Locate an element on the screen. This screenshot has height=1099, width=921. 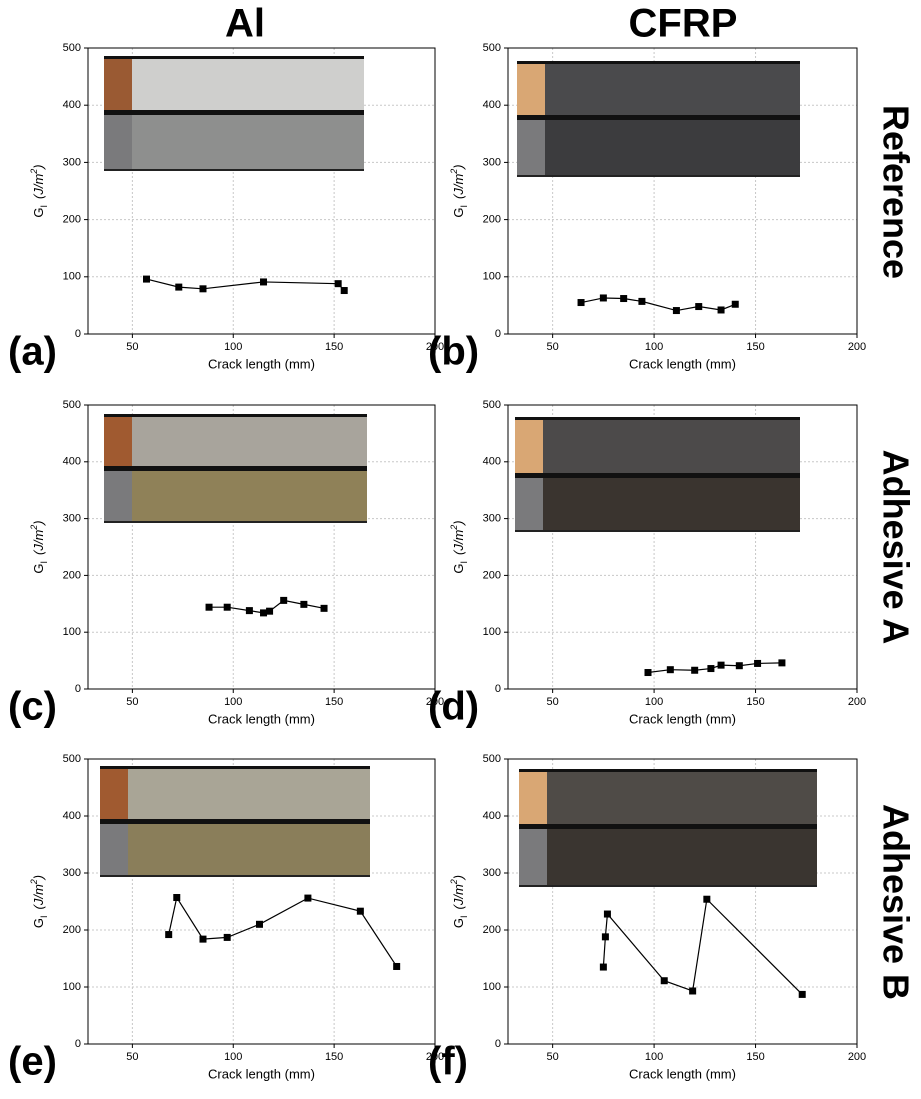
panel-label: (f) is located at coordinates (448, 1062).